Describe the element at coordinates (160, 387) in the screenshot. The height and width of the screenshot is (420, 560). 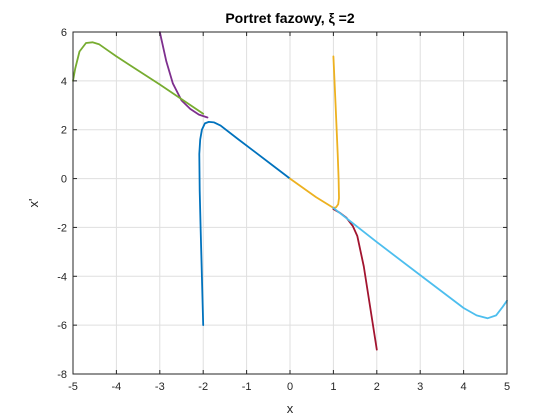
I see `x-tick-label: -3` at that location.